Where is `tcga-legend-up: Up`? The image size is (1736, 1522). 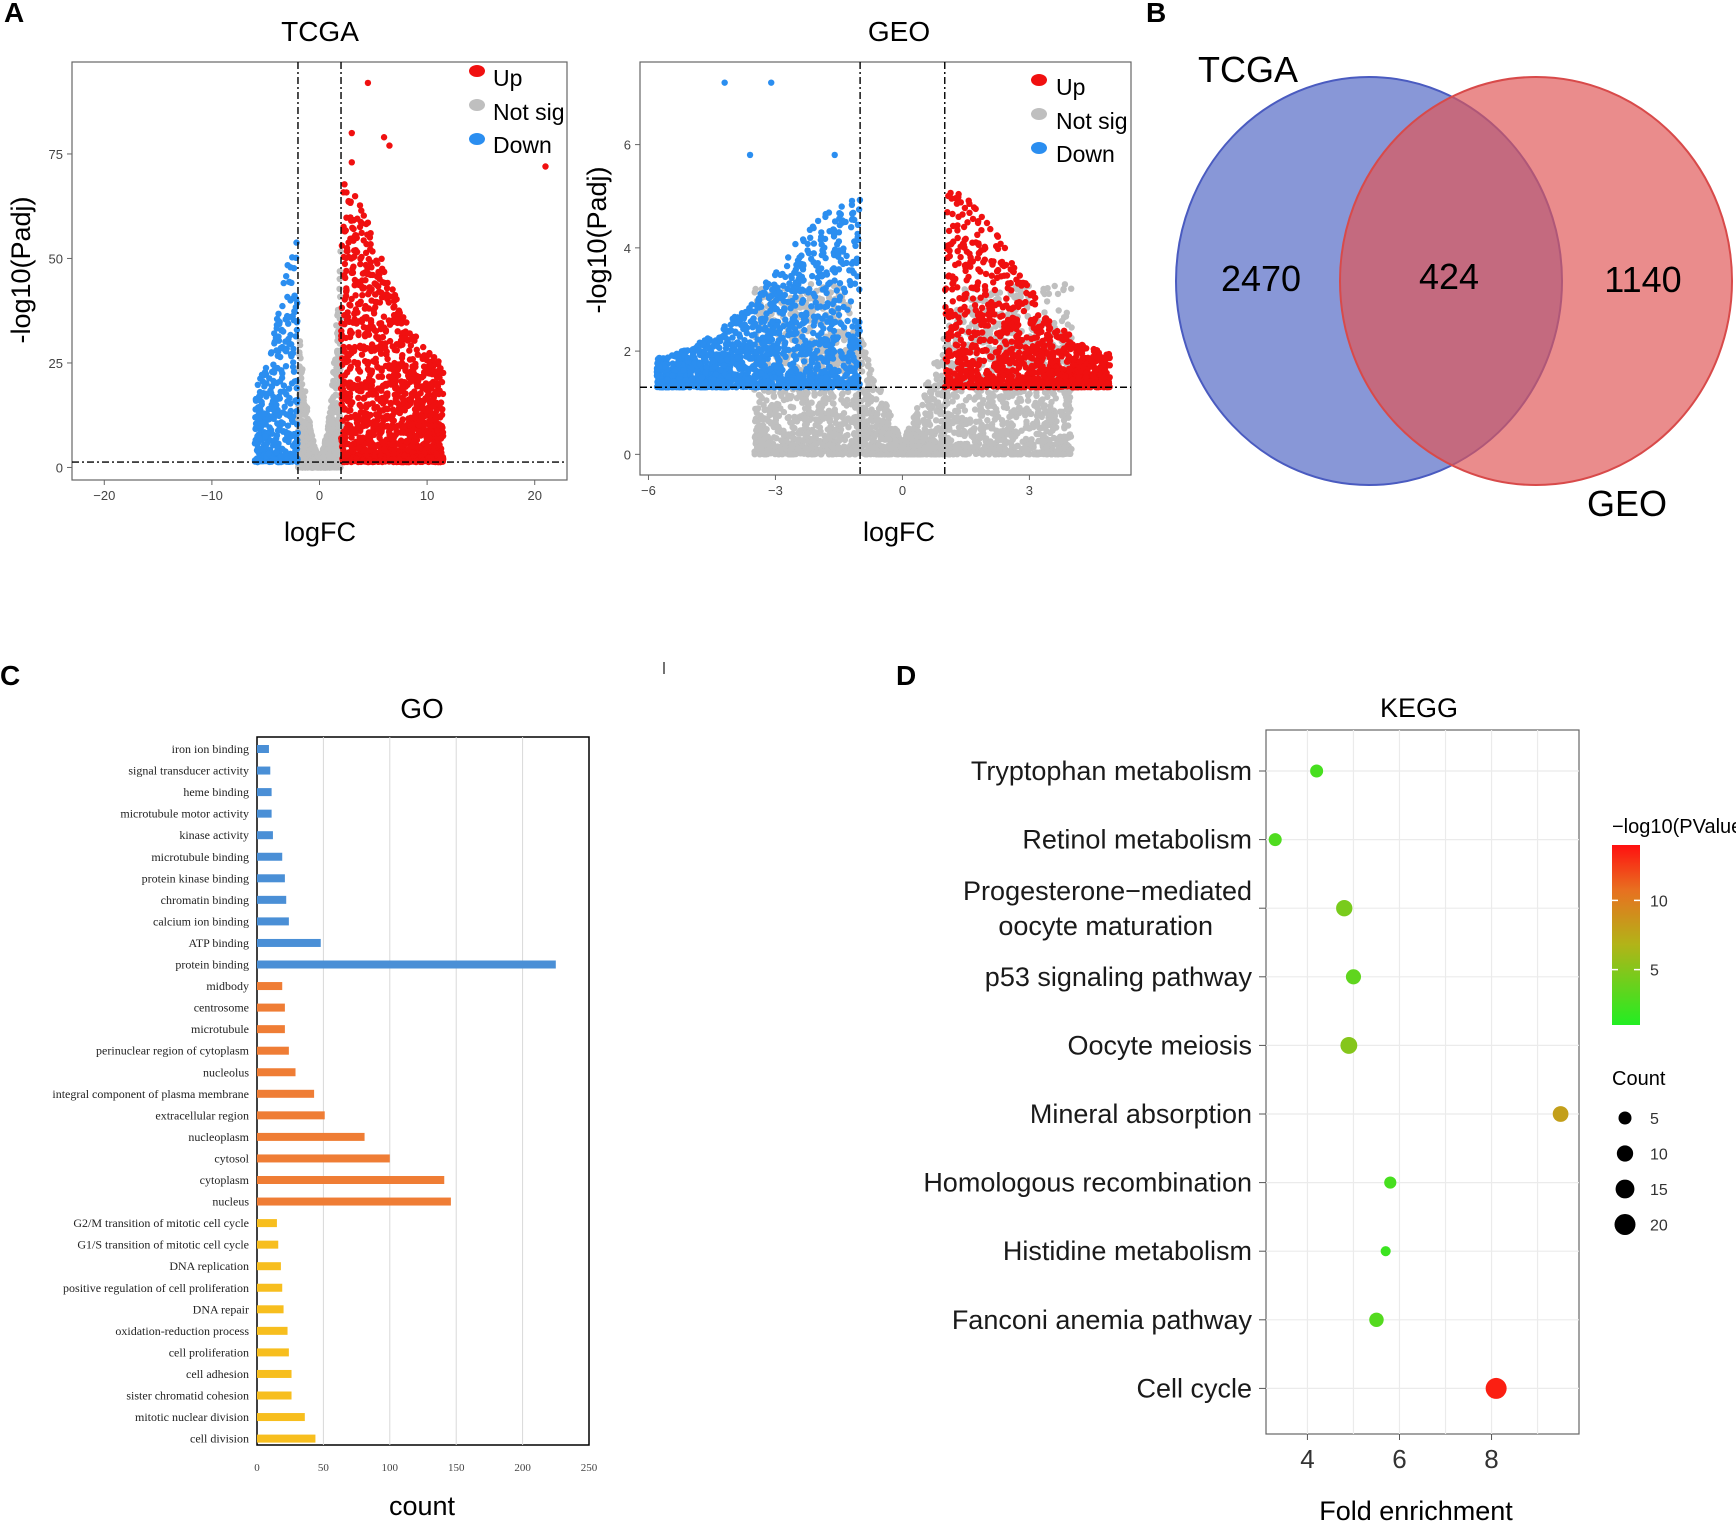 tcga-legend-up: Up is located at coordinates (507, 78).